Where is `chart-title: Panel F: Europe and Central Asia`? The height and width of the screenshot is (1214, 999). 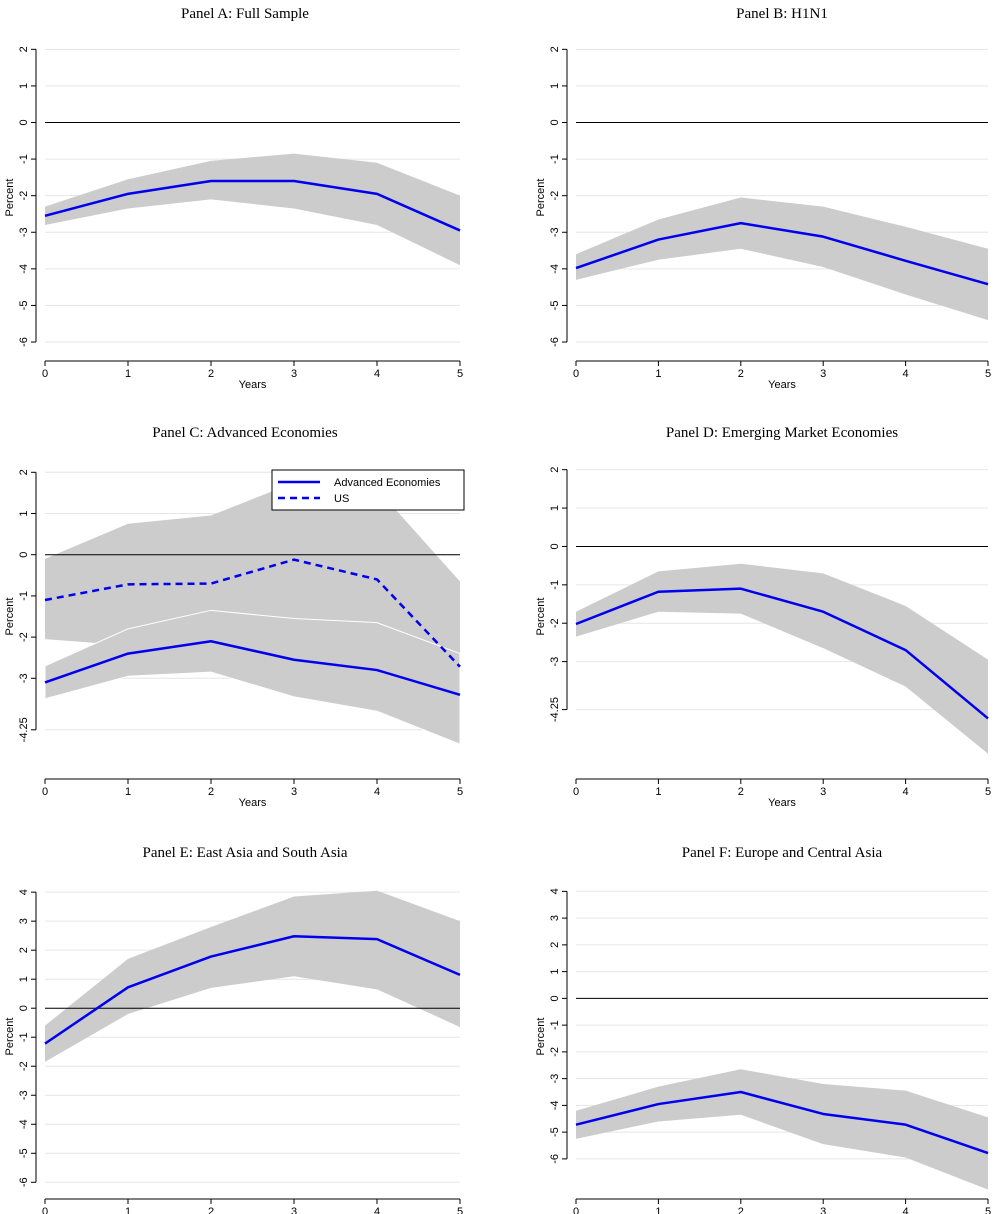
chart-title: Panel F: Europe and Central Asia is located at coordinates (782, 853).